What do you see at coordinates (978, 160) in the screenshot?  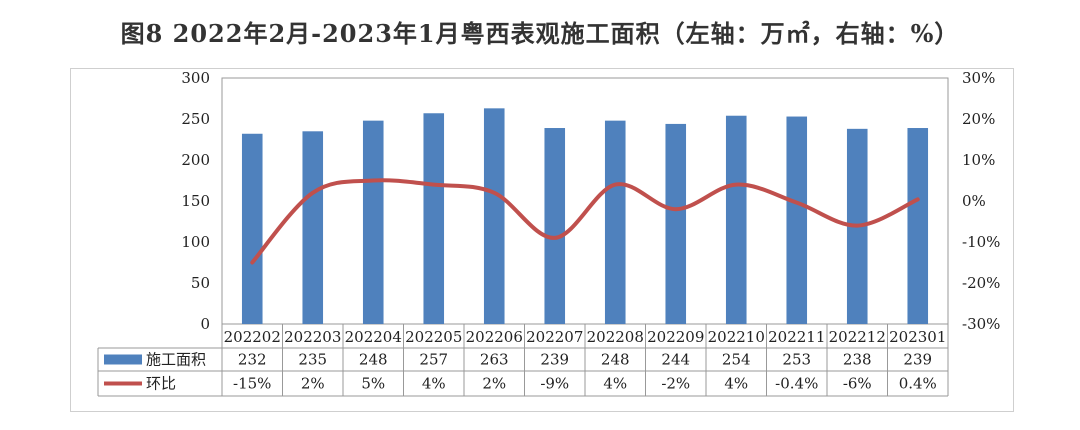 I see `right-axis-tick-label: 10%` at bounding box center [978, 160].